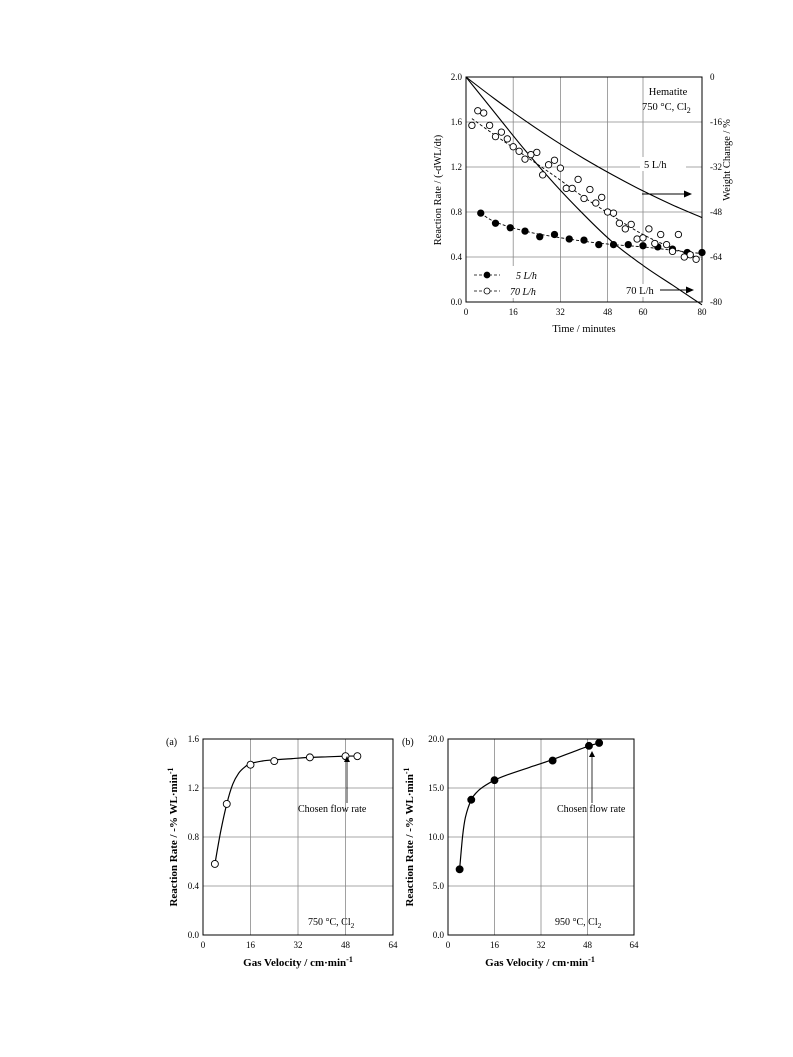 Image resolution: width=793 pixels, height=1057 pixels. I want to click on figure-1-curve-label-70lh: 70 L/h, so click(640, 291).